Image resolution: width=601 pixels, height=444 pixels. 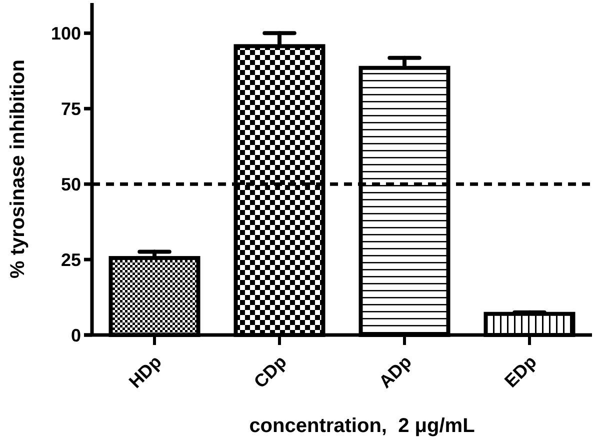 I want to click on y-tick-label: 25, so click(x=70, y=260).